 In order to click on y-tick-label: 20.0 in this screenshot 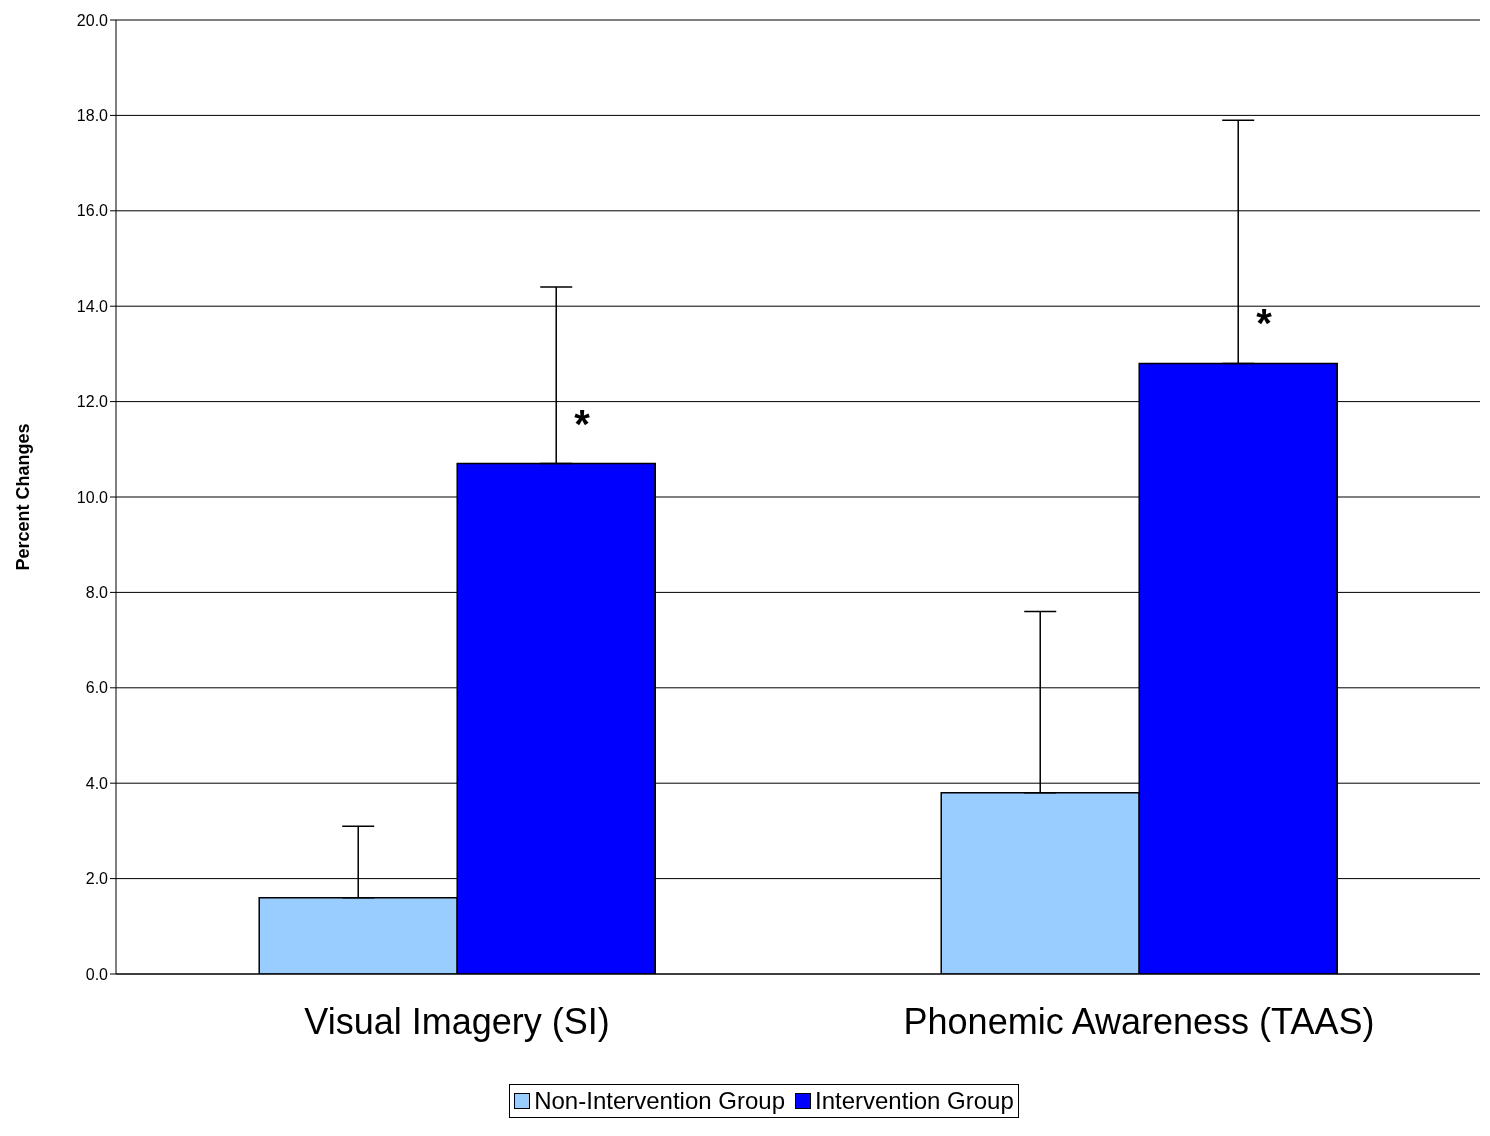, I will do `click(92, 20)`.